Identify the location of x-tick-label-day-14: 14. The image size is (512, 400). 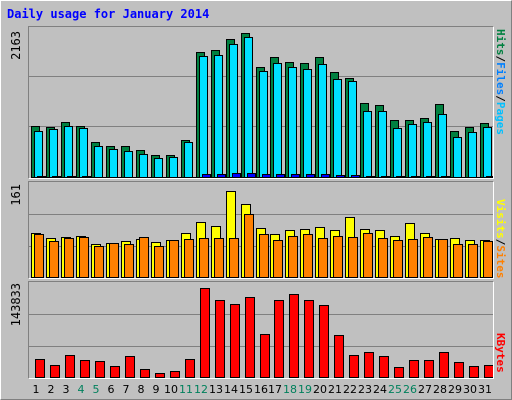
(231, 389).